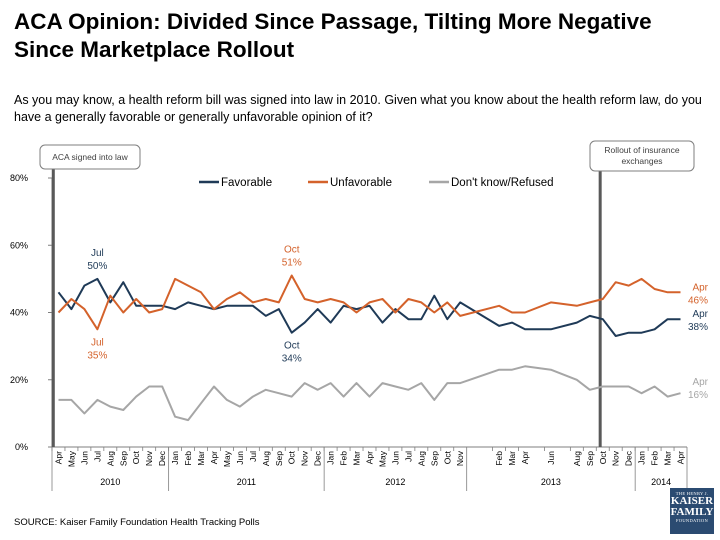  Describe the element at coordinates (21, 447) in the screenshot. I see `y-tick-label: 0%` at that location.